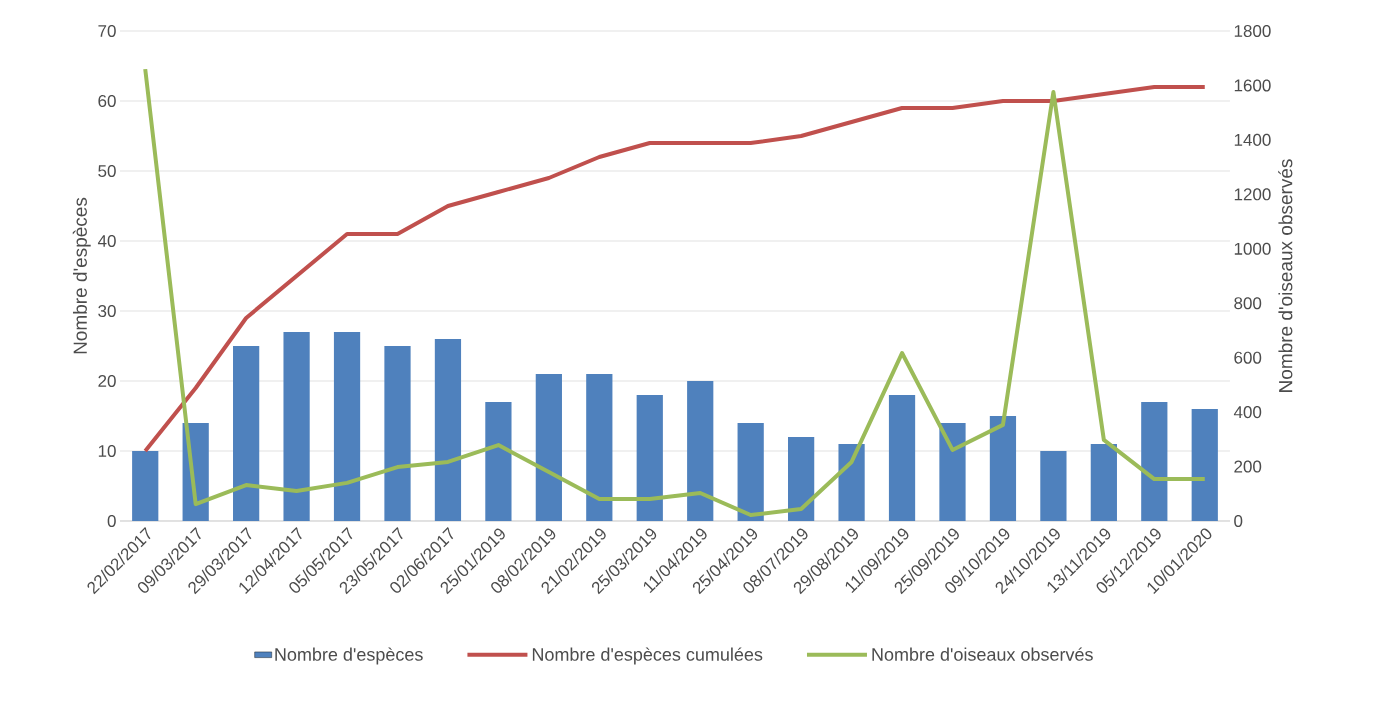 The image size is (1389, 704). What do you see at coordinates (1247, 412) in the screenshot?
I see `y2-tick-label: 400` at bounding box center [1247, 412].